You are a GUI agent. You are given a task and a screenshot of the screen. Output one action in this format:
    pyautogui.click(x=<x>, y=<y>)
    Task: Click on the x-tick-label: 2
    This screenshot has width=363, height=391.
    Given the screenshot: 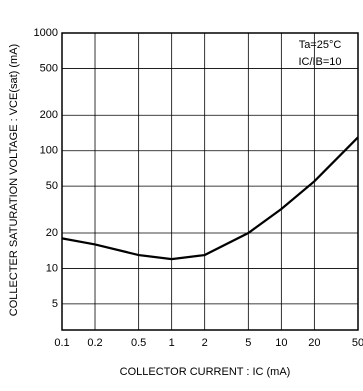 What is the action you would take?
    pyautogui.click(x=205, y=343)
    